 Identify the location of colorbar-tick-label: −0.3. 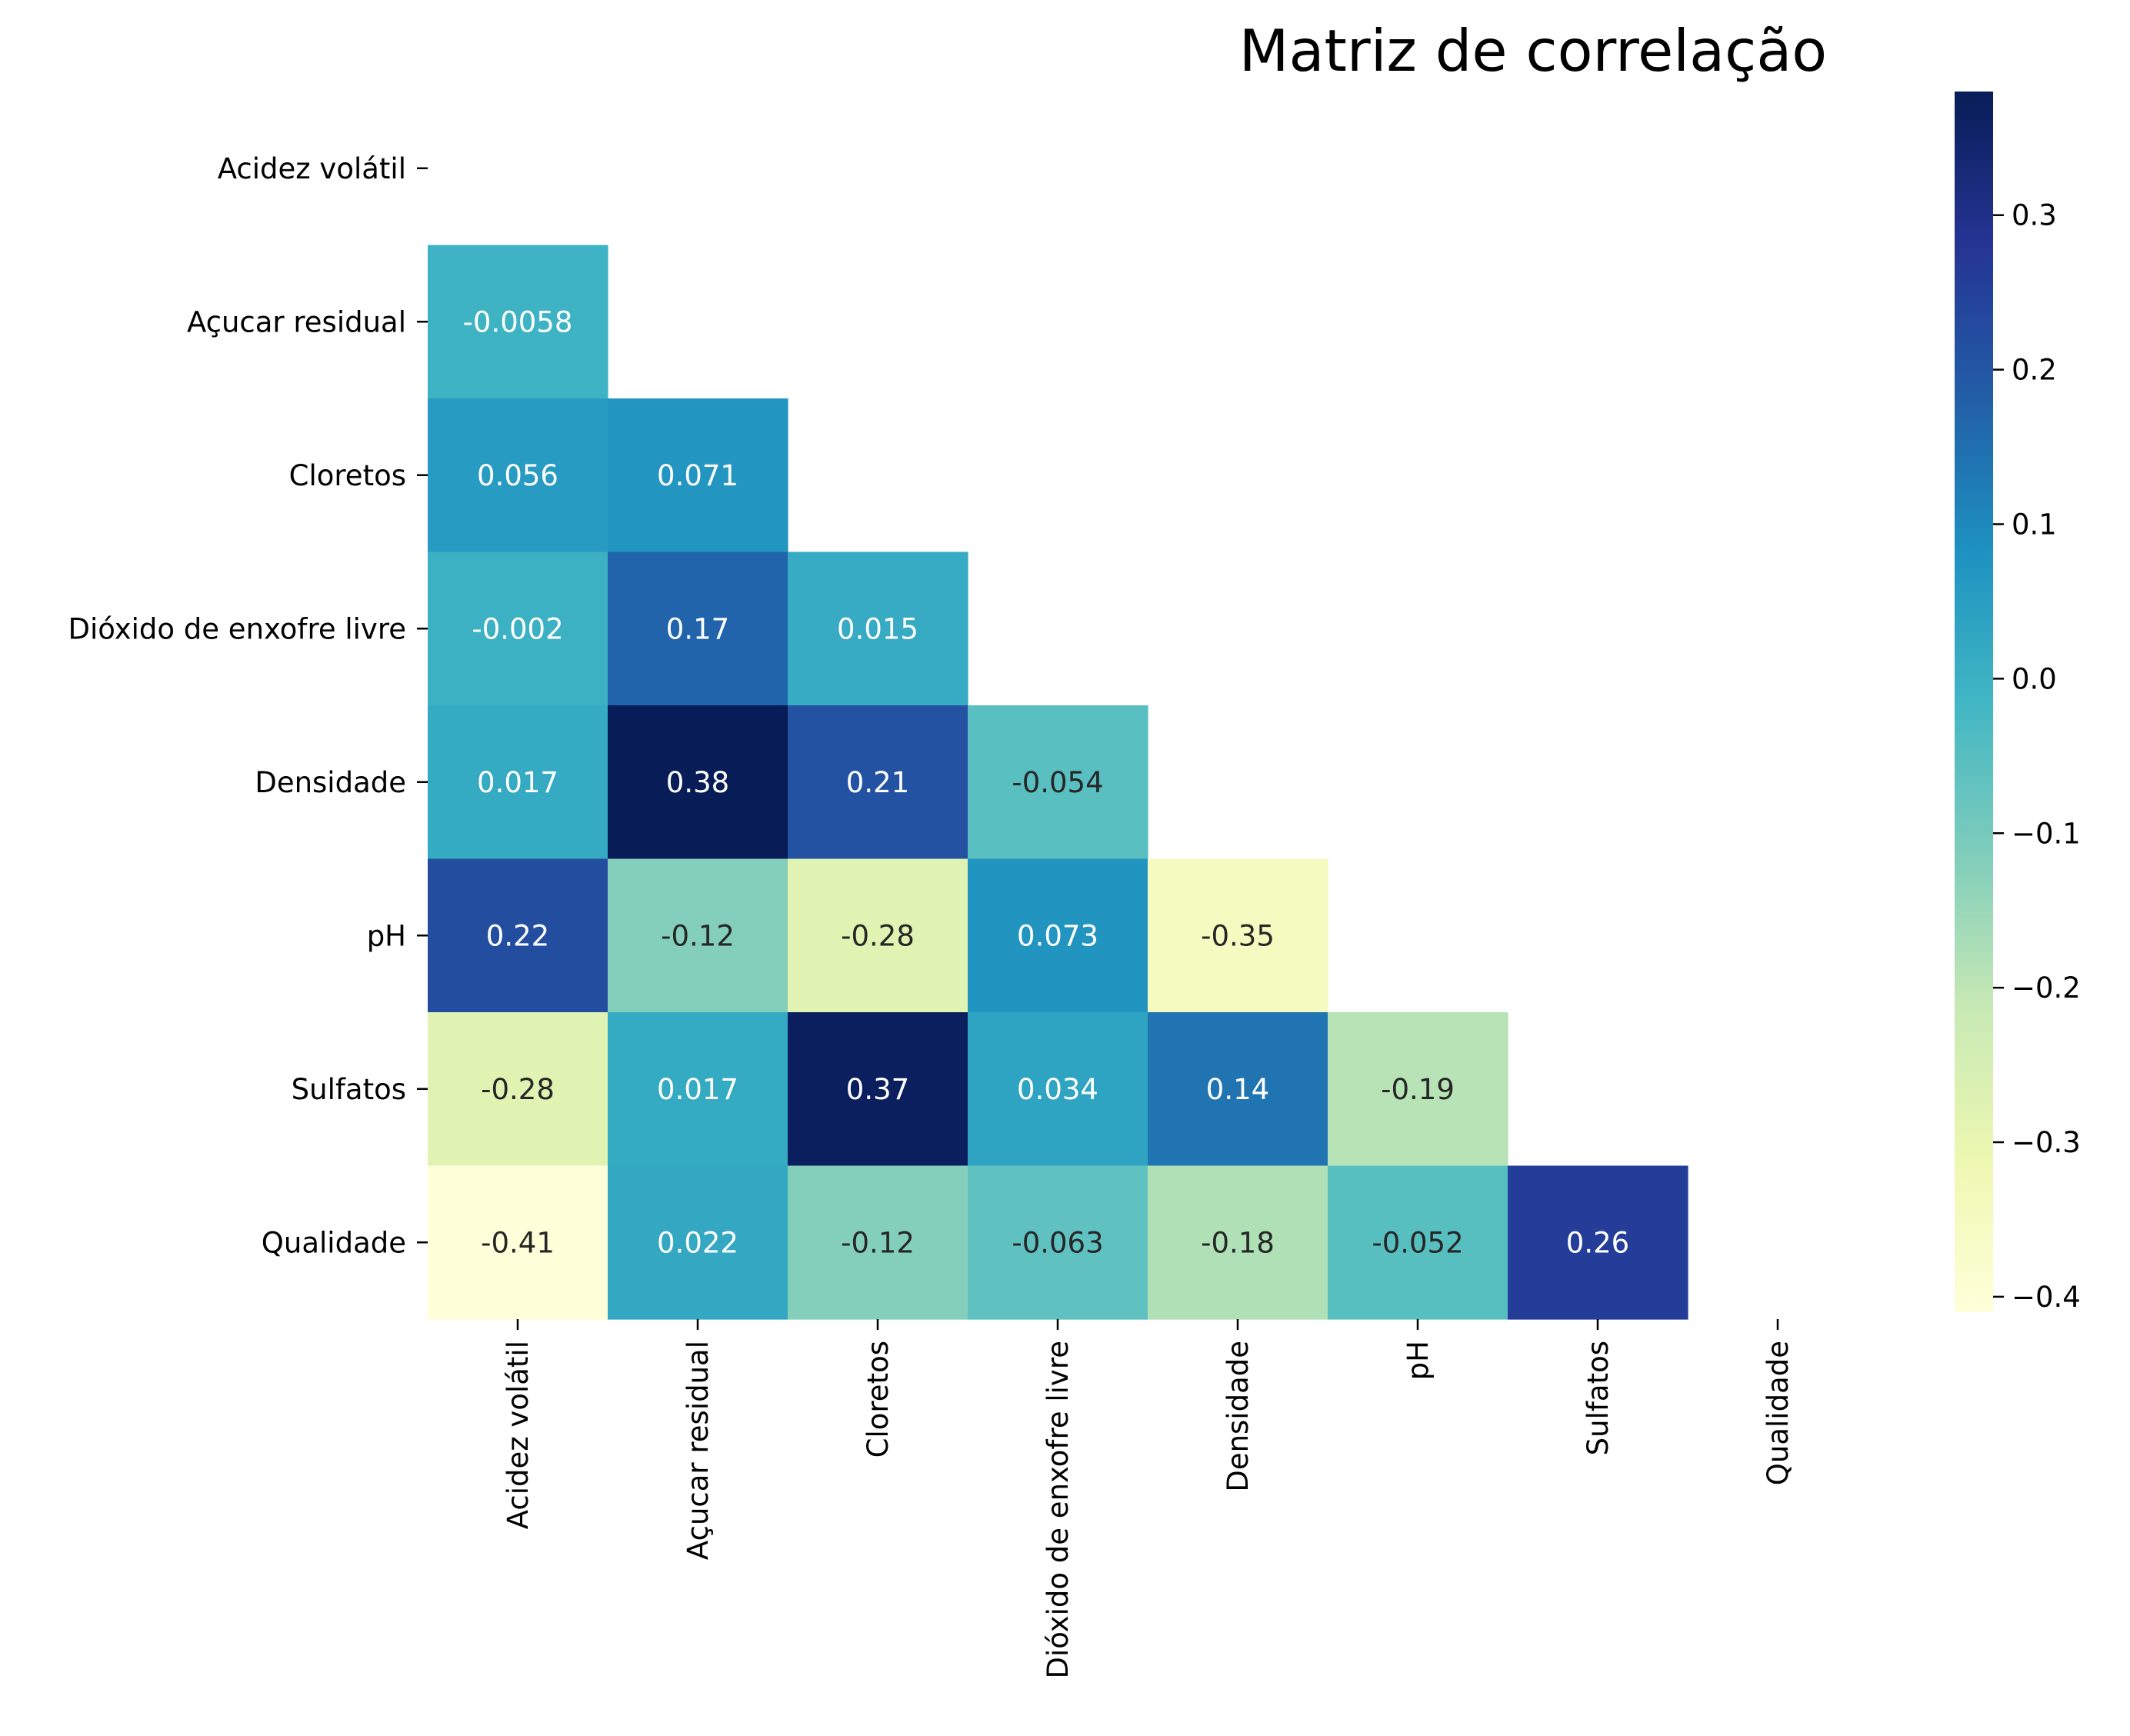
(2047, 1142).